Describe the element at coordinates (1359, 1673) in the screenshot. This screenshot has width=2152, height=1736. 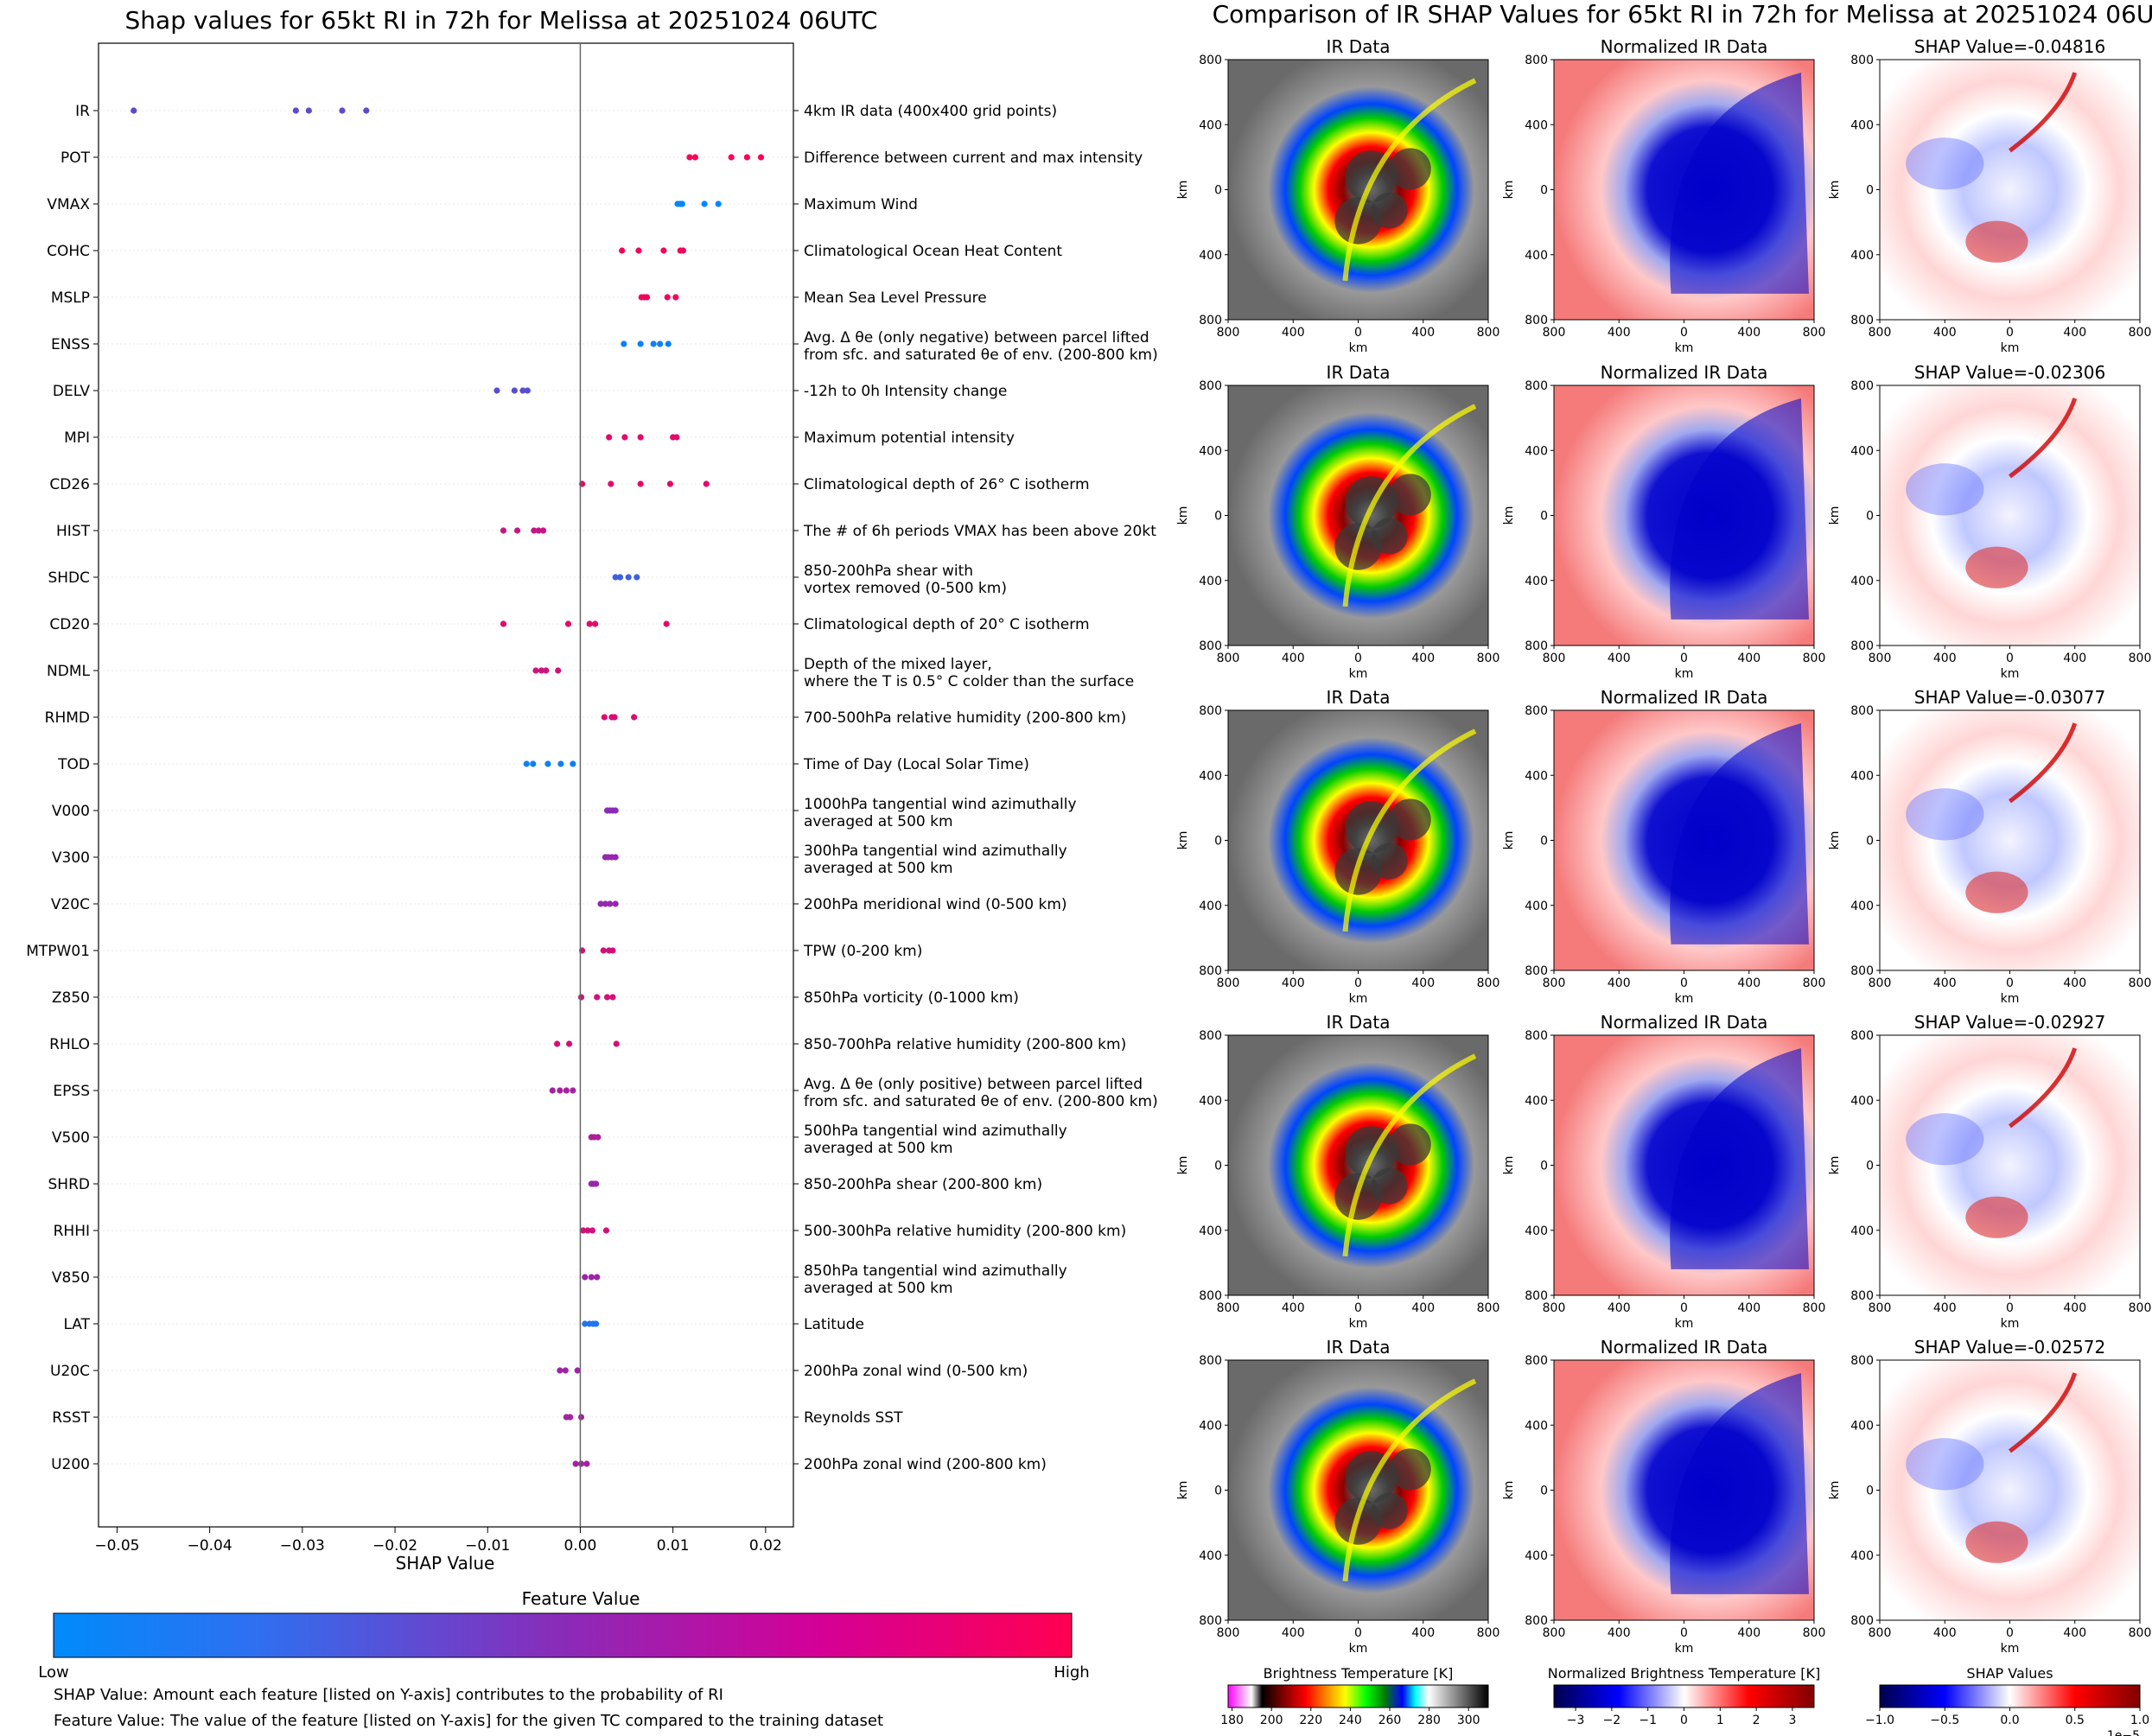
I see `colorbar-title: Brightness Temperature [K]` at that location.